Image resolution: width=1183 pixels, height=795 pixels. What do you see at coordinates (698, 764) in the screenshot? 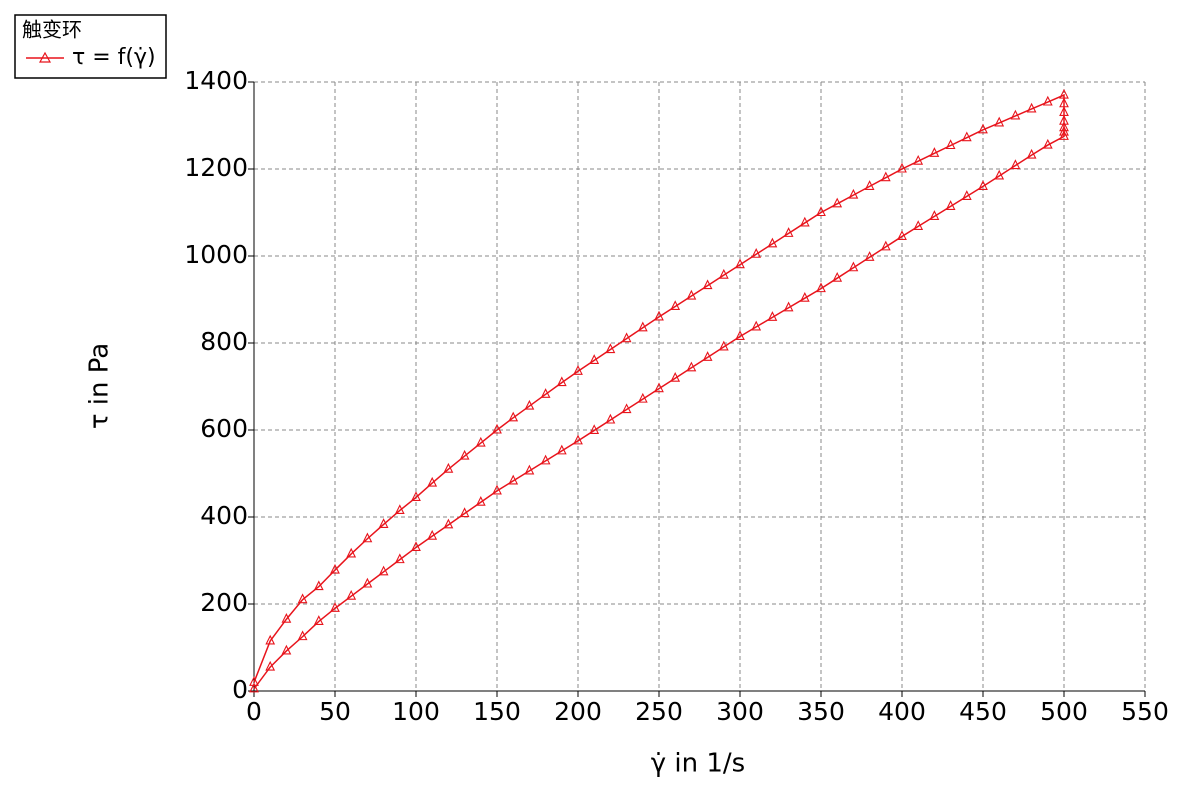
I see `x-axis-label: γ̇ in 1/s` at bounding box center [698, 764].